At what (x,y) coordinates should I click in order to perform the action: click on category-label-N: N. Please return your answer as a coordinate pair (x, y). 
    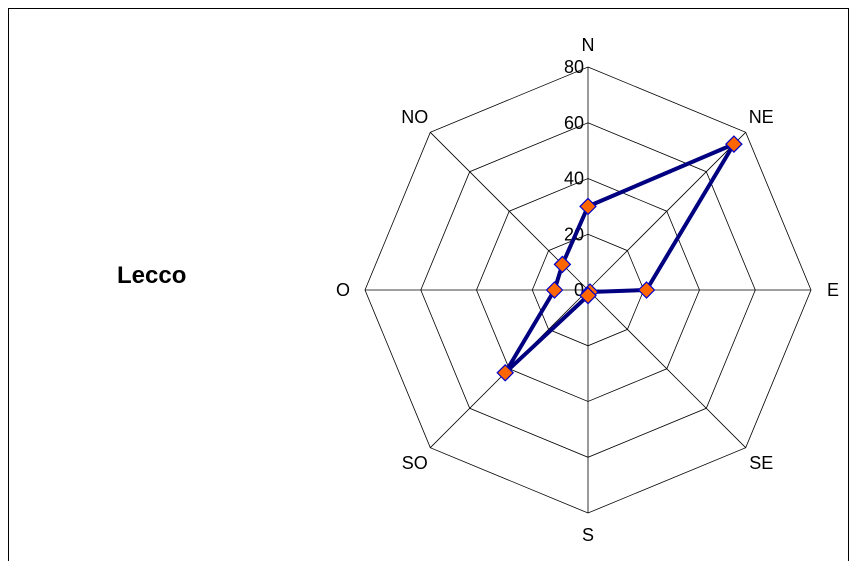
    Looking at the image, I should click on (588, 45).